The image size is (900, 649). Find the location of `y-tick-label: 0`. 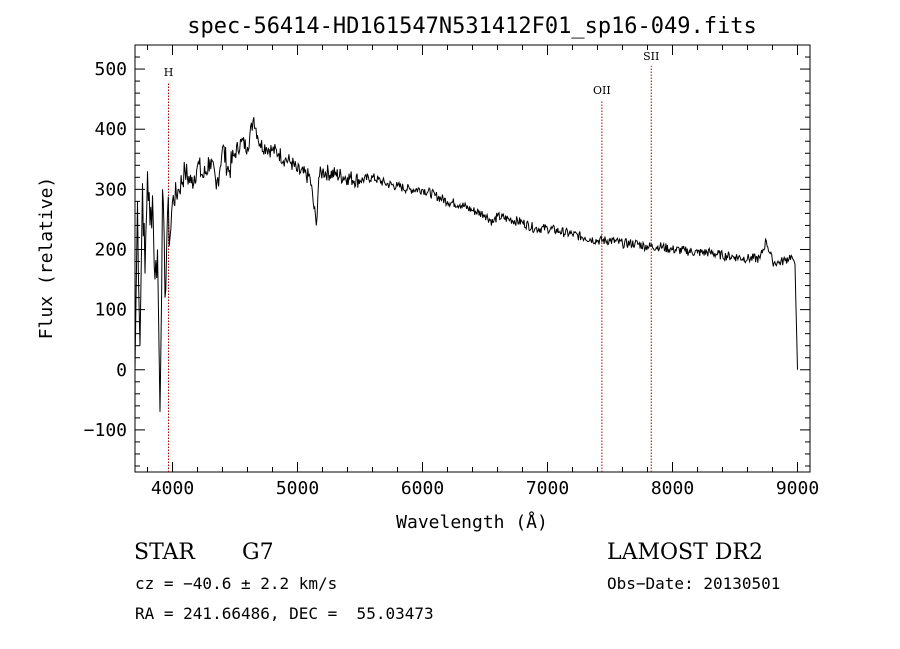

y-tick-label: 0 is located at coordinates (121, 370).